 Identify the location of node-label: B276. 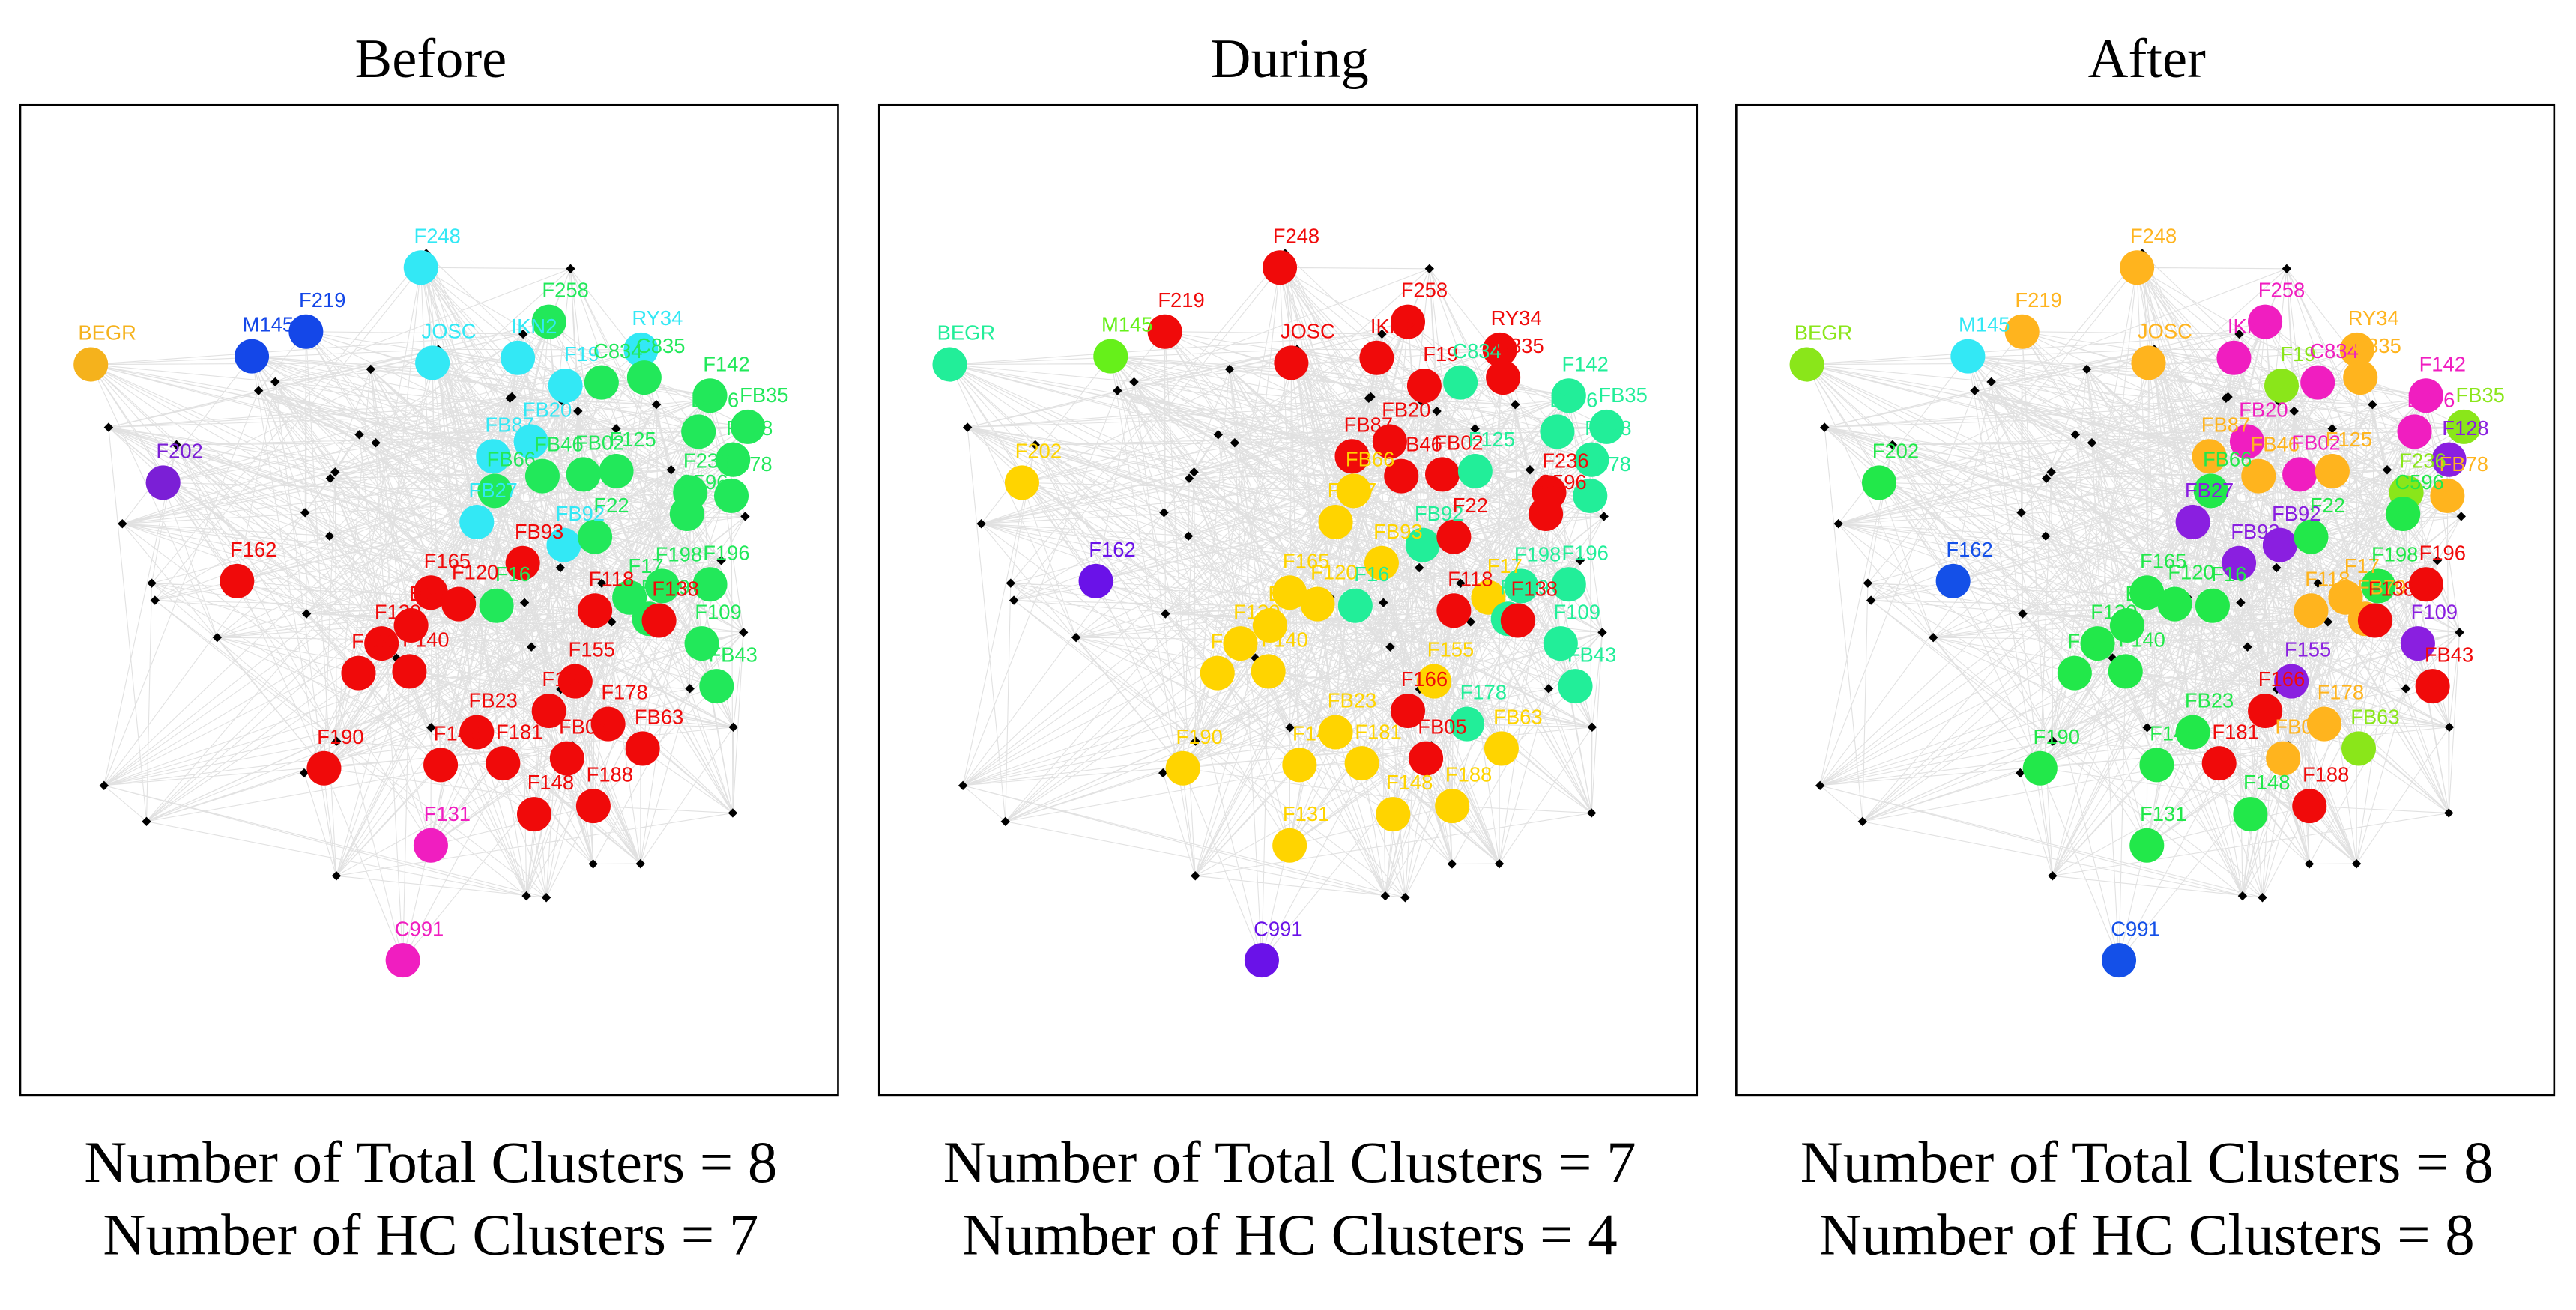
(1573, 400).